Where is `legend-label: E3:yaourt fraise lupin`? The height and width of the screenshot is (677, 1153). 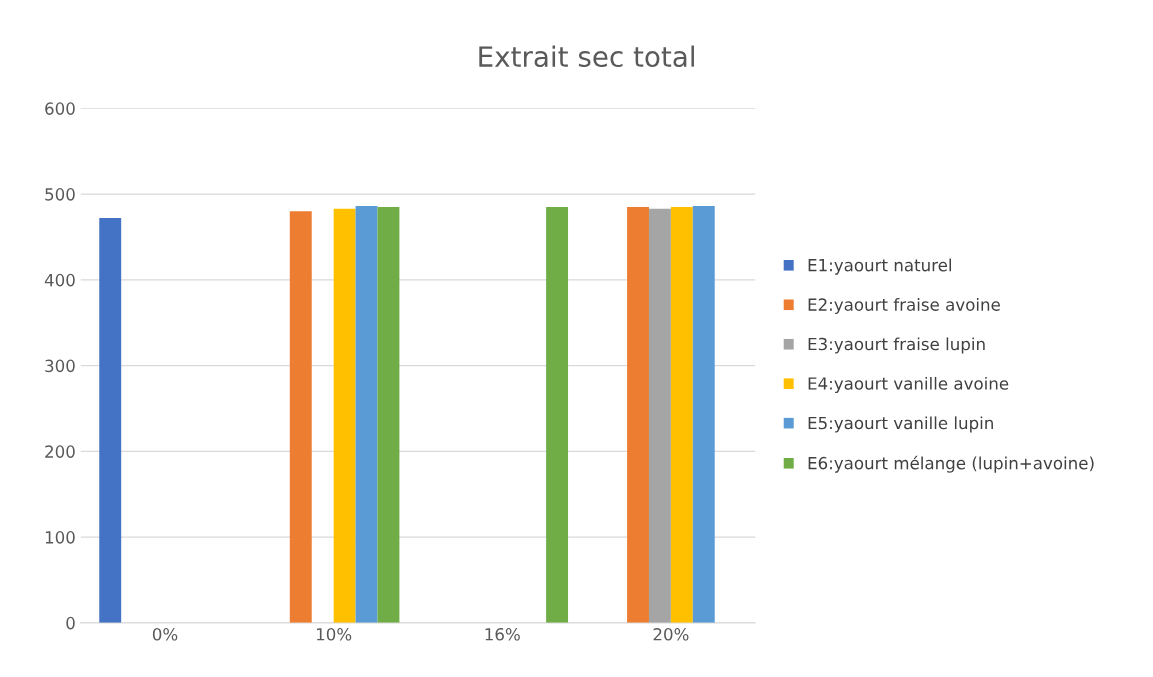 legend-label: E3:yaourt fraise lupin is located at coordinates (896, 345).